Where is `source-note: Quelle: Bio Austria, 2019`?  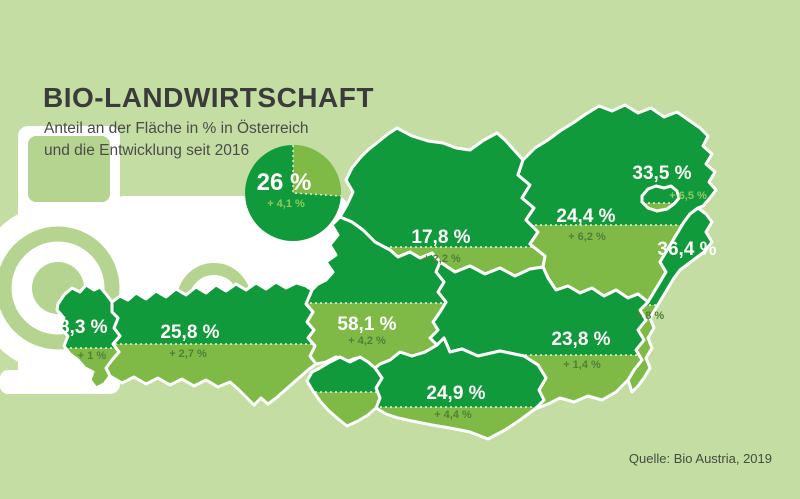
source-note: Quelle: Bio Austria, 2019 is located at coordinates (700, 458).